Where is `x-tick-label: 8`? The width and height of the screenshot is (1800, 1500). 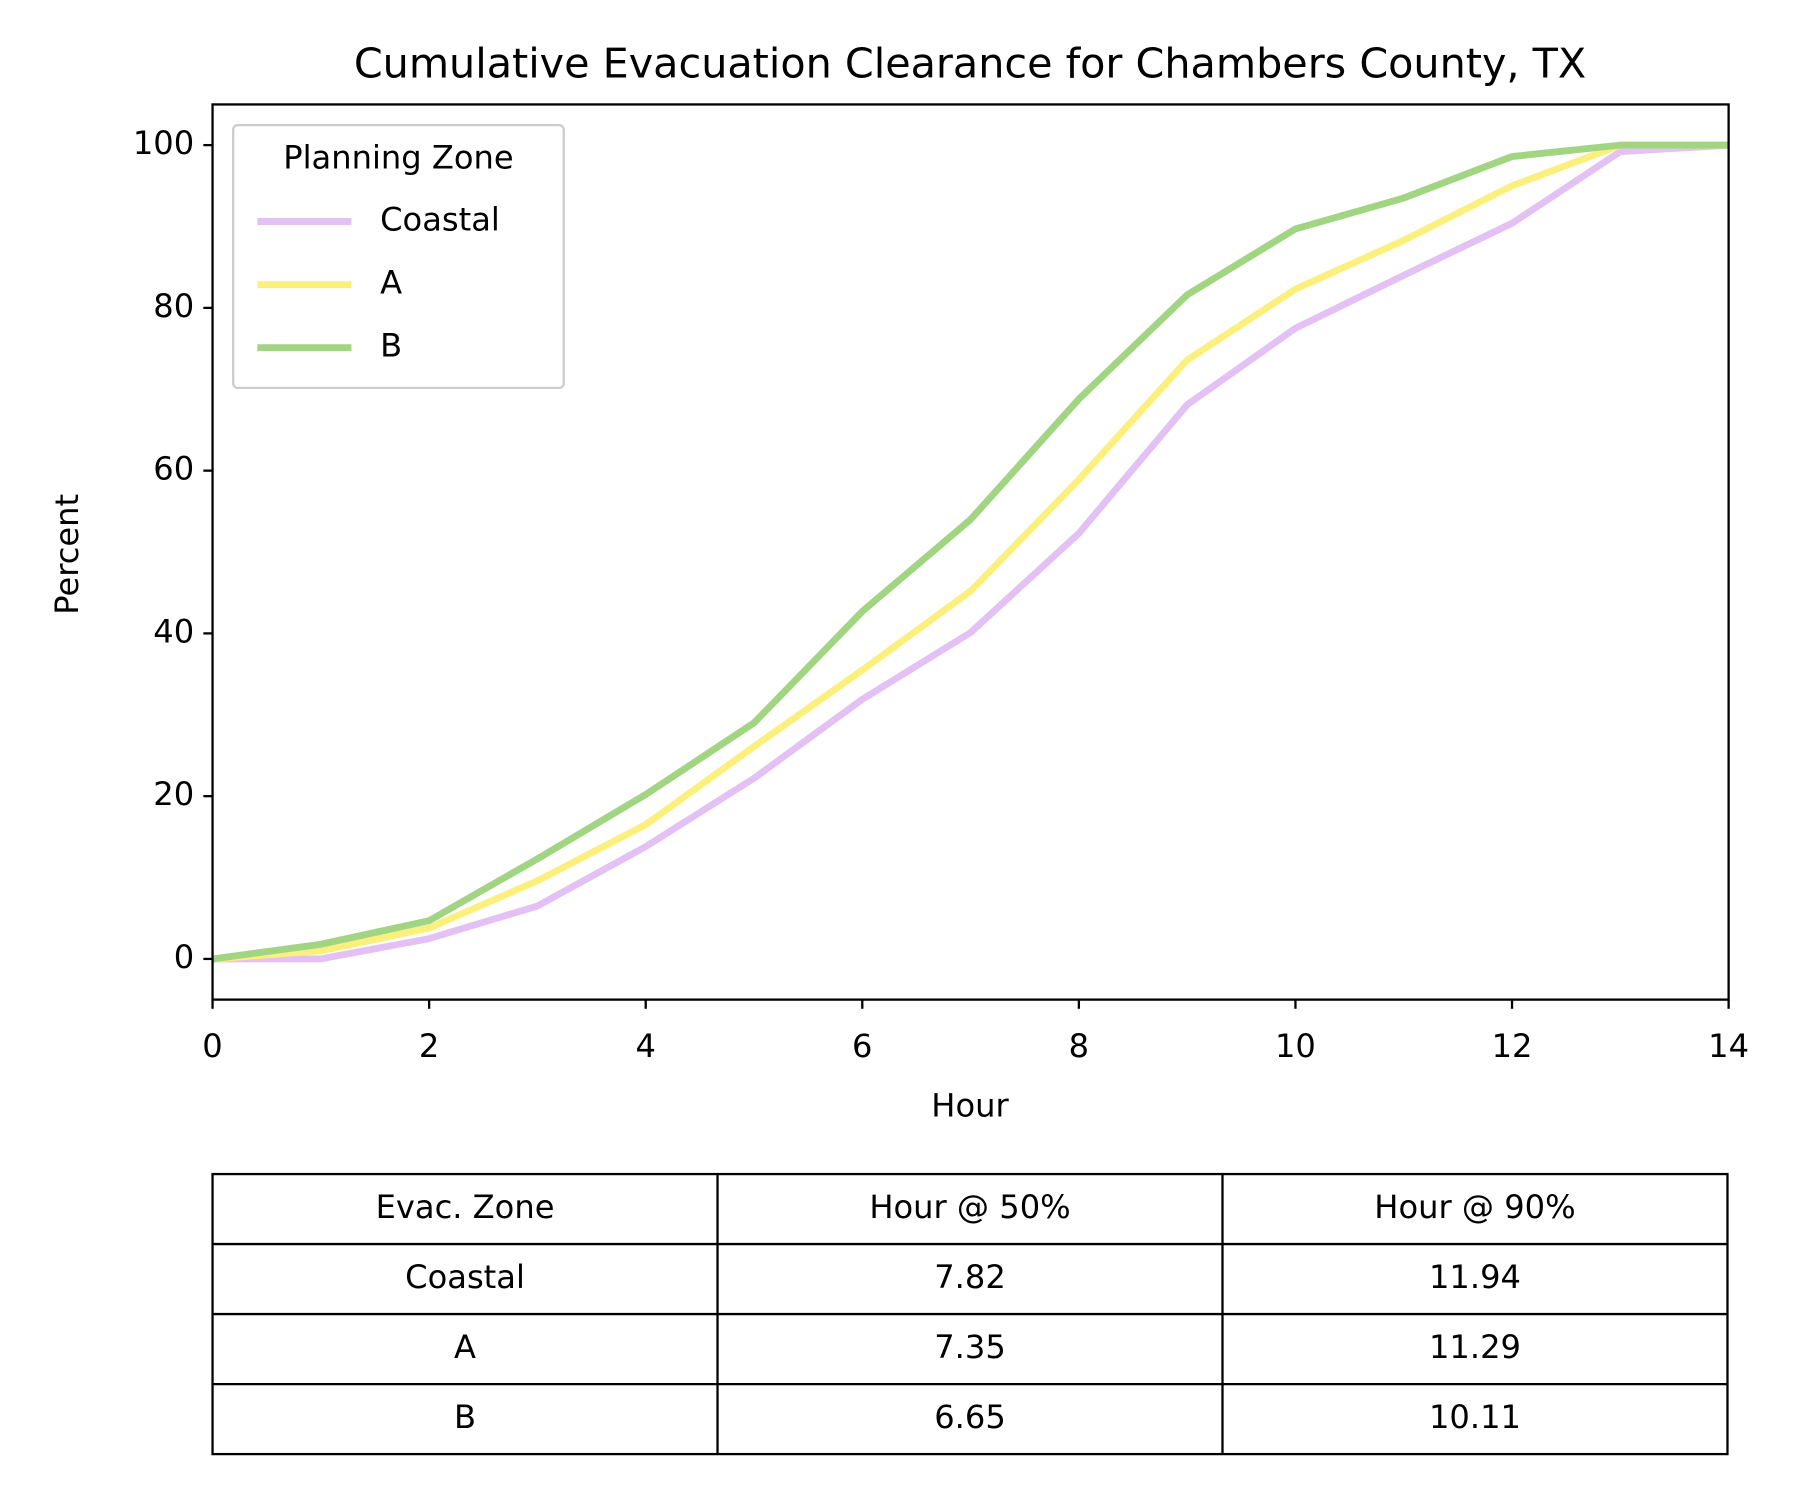 x-tick-label: 8 is located at coordinates (1079, 1046).